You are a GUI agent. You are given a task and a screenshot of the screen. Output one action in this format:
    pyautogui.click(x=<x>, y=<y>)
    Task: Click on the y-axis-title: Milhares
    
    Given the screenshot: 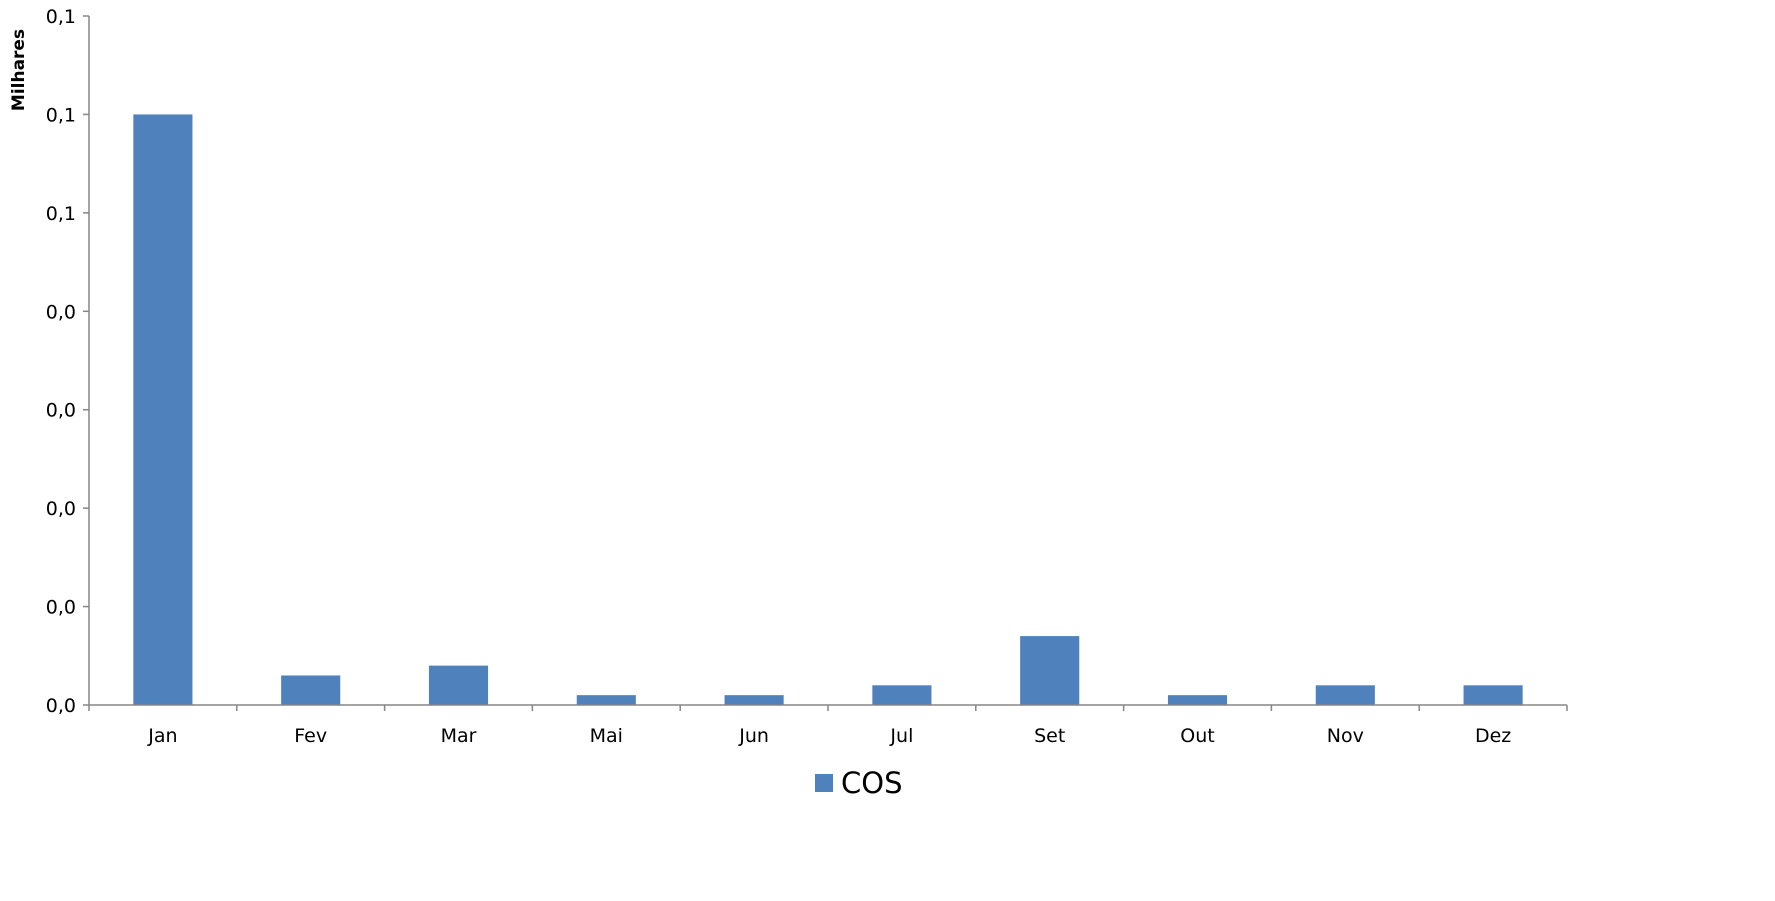 What is the action you would take?
    pyautogui.click(x=19, y=70)
    